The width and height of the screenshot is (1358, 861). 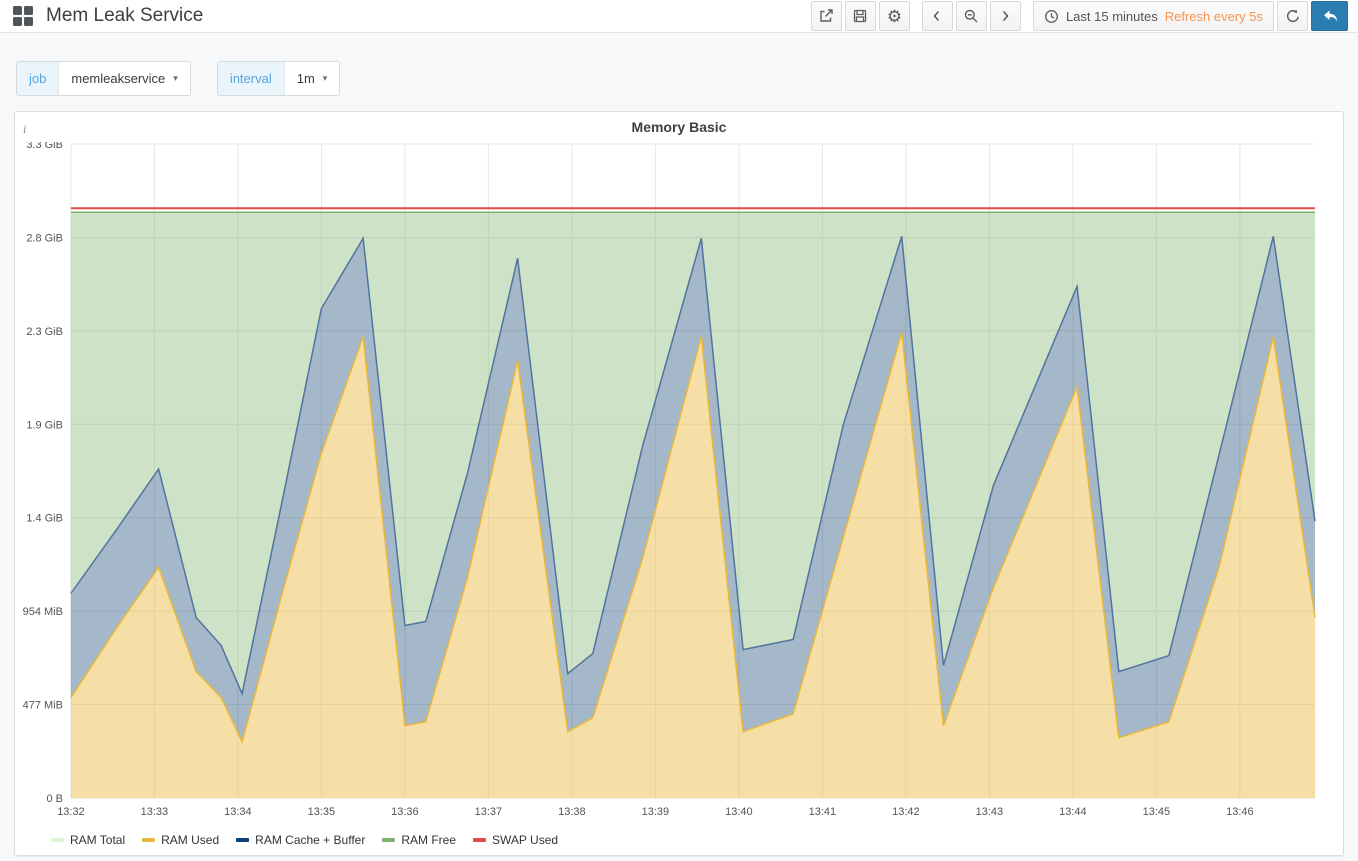 I want to click on svg-text: 13:35, so click(x=321, y=812).